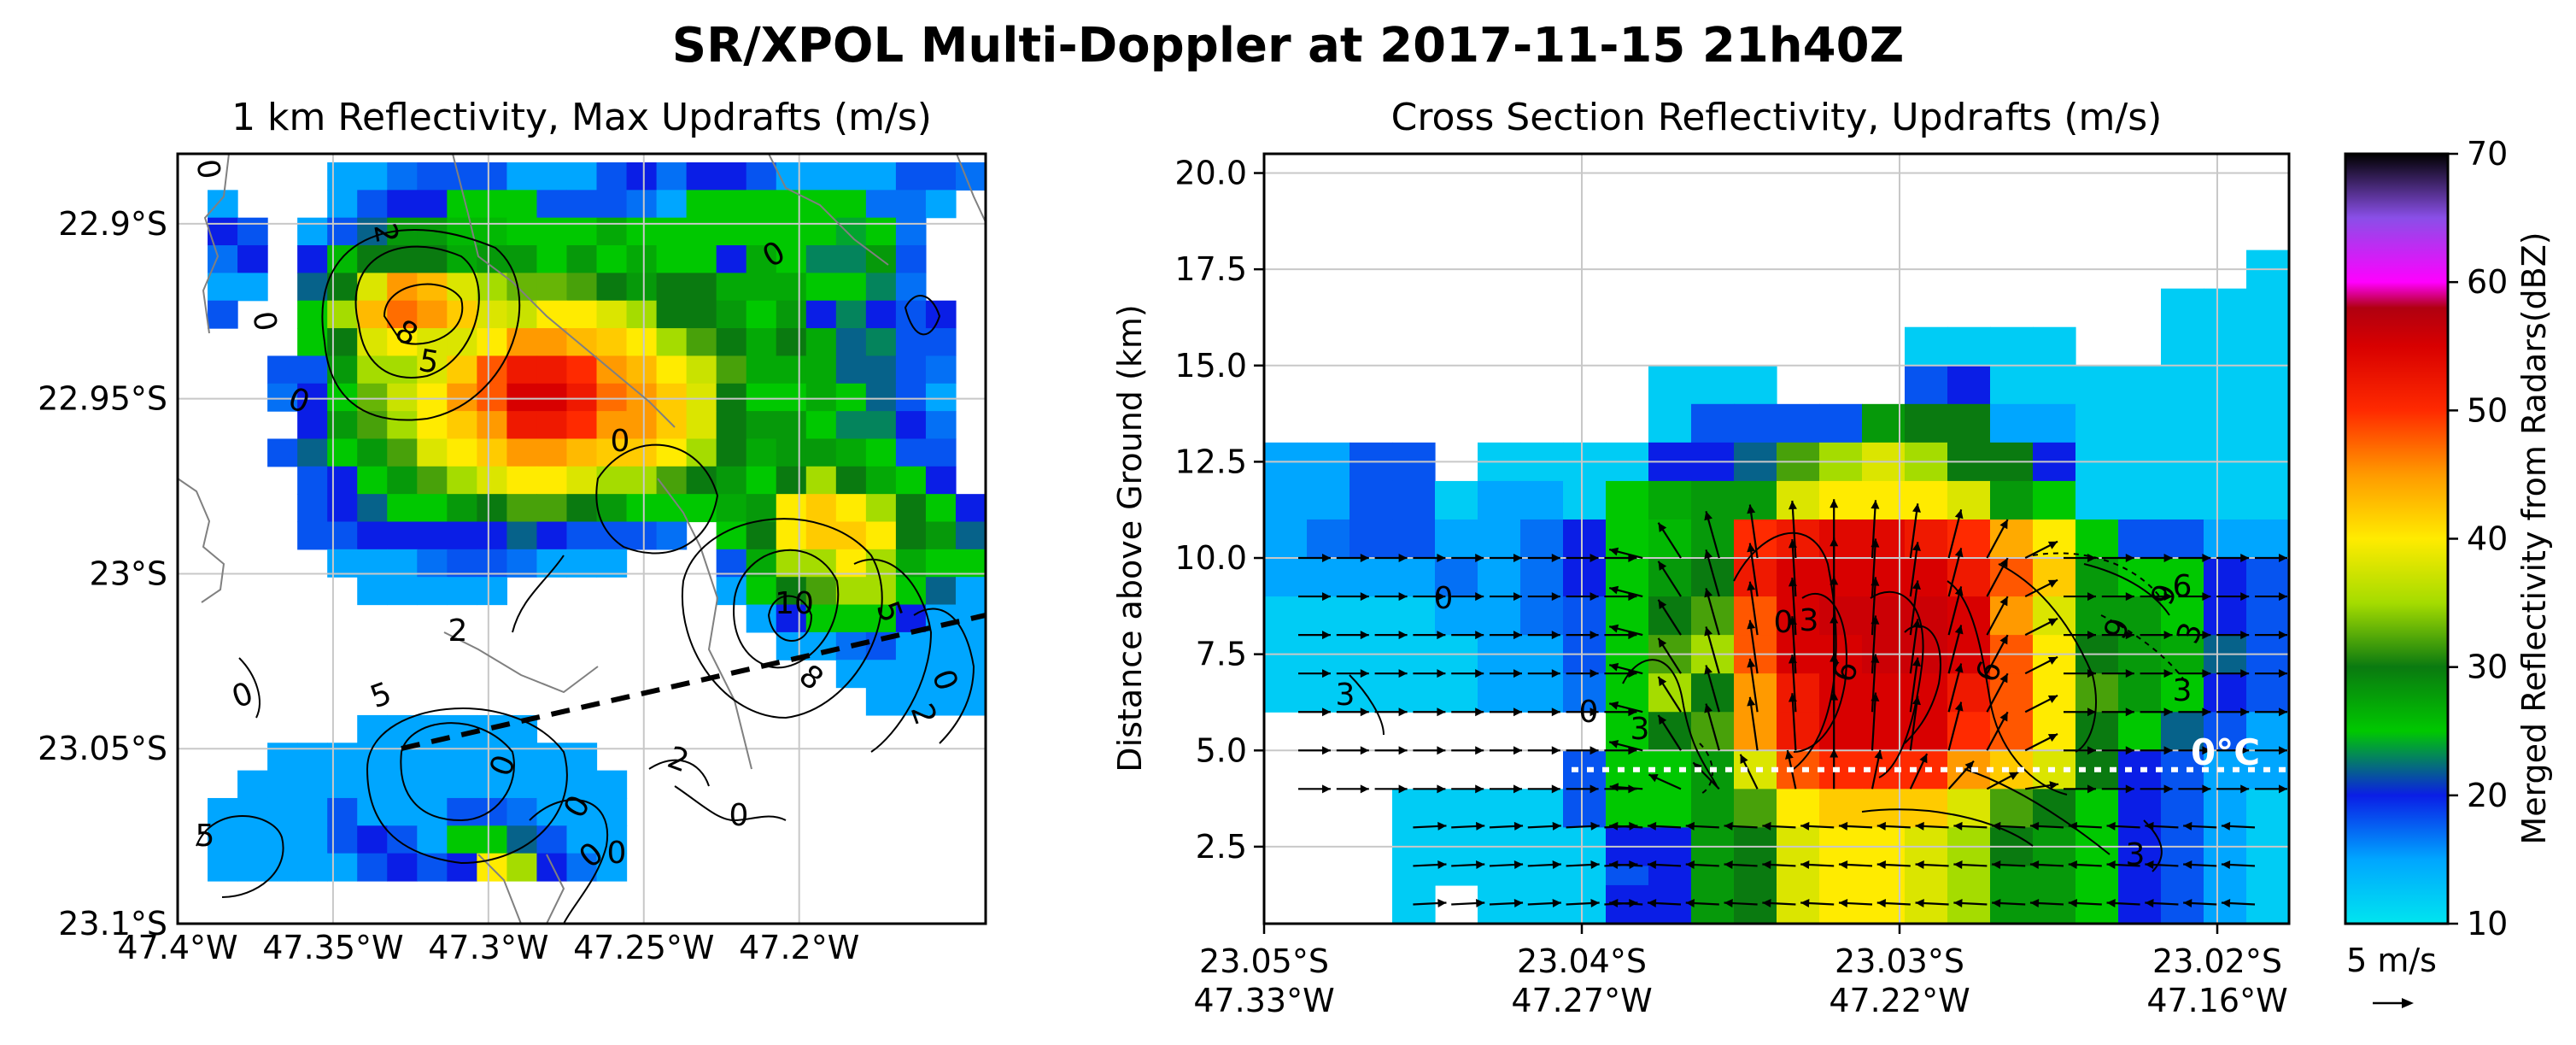  What do you see at coordinates (112, 224) in the screenshot?
I see `left-y-tick-label: 22.9°S` at bounding box center [112, 224].